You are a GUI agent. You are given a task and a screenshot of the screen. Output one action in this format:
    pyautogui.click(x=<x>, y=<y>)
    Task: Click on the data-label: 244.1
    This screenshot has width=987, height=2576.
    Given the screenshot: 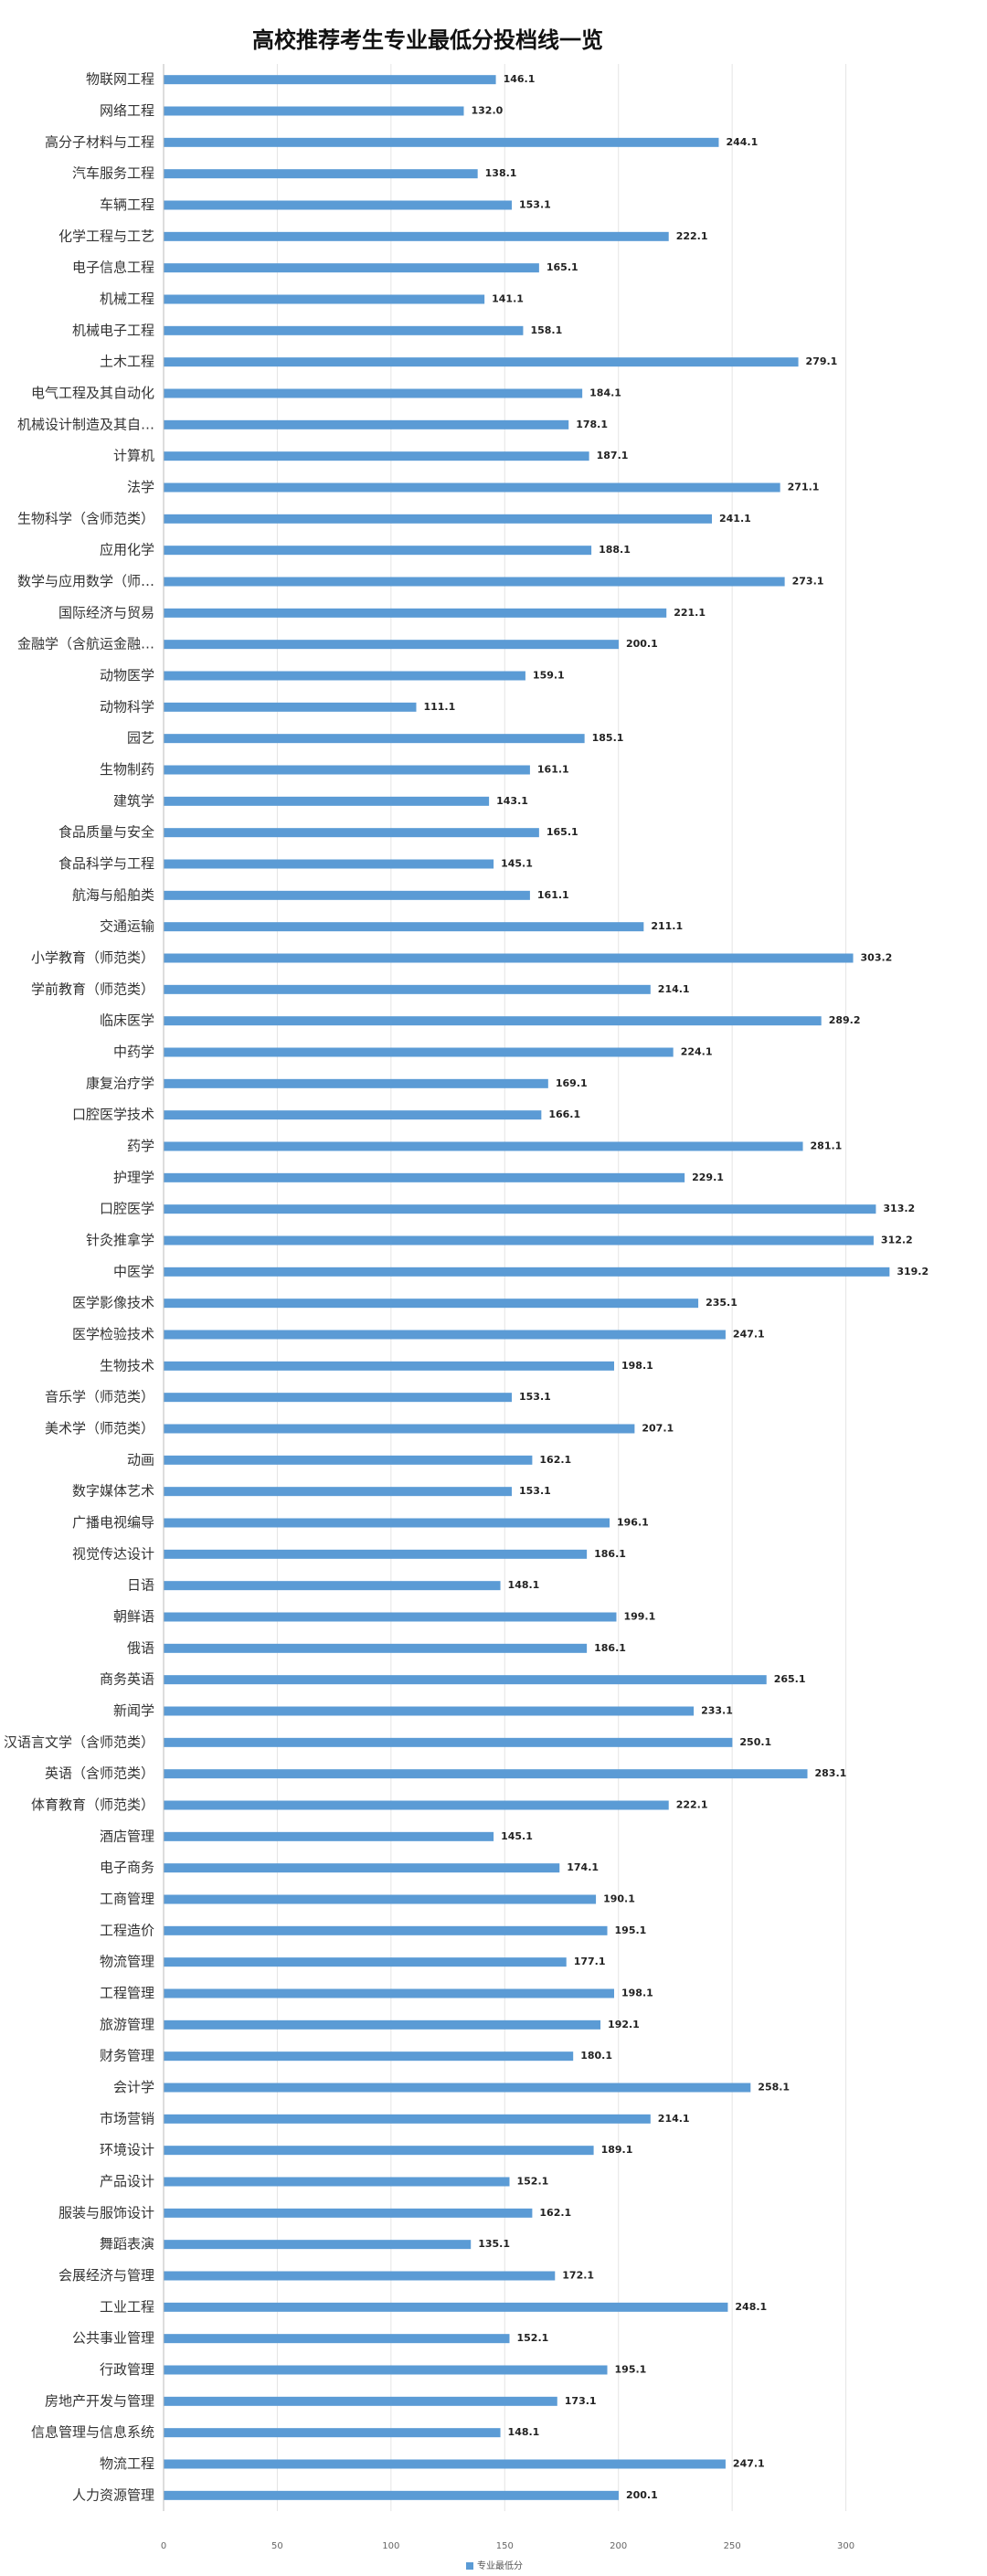 What is the action you would take?
    pyautogui.click(x=742, y=142)
    